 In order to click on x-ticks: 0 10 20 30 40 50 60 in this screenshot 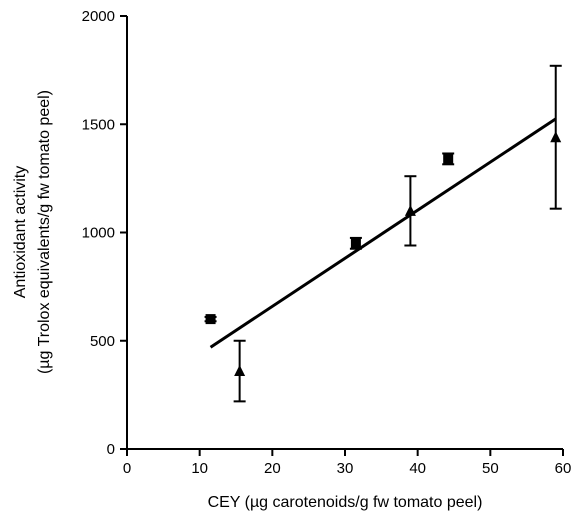, I will do `click(347, 463)`.